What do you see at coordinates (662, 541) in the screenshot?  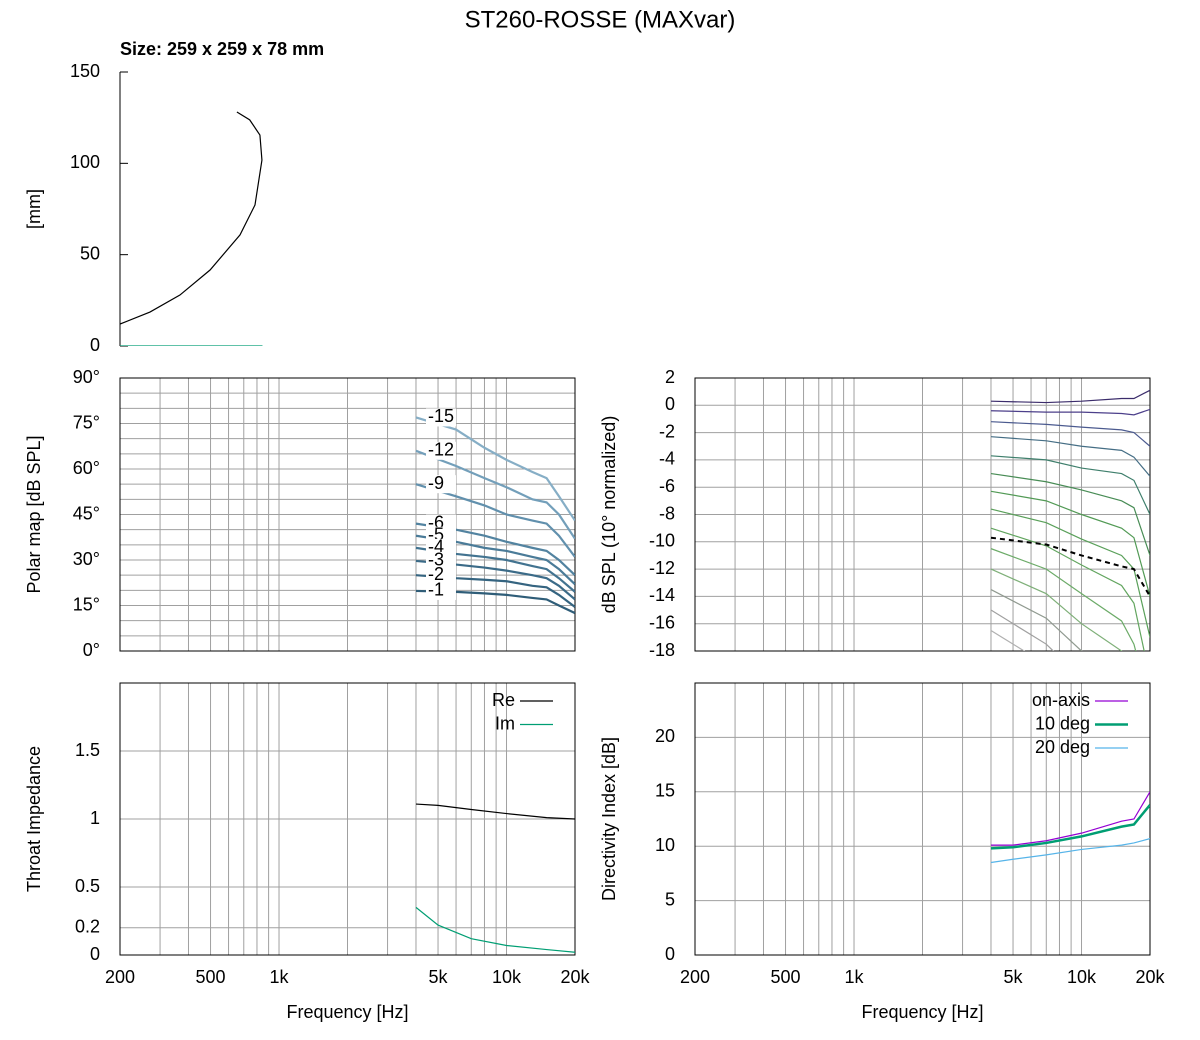 I see `y-tick-label: -10` at bounding box center [662, 541].